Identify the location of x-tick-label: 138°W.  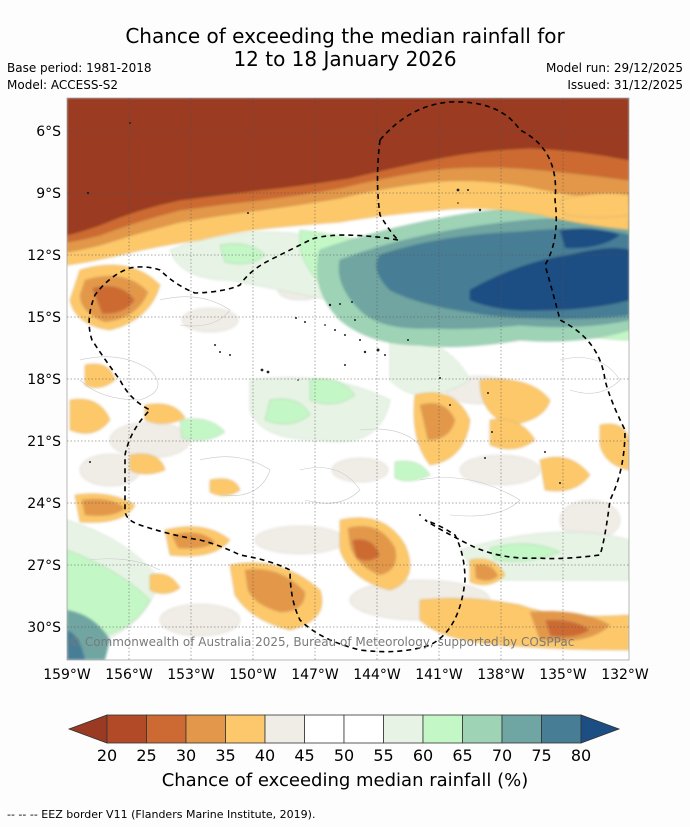
(501, 675).